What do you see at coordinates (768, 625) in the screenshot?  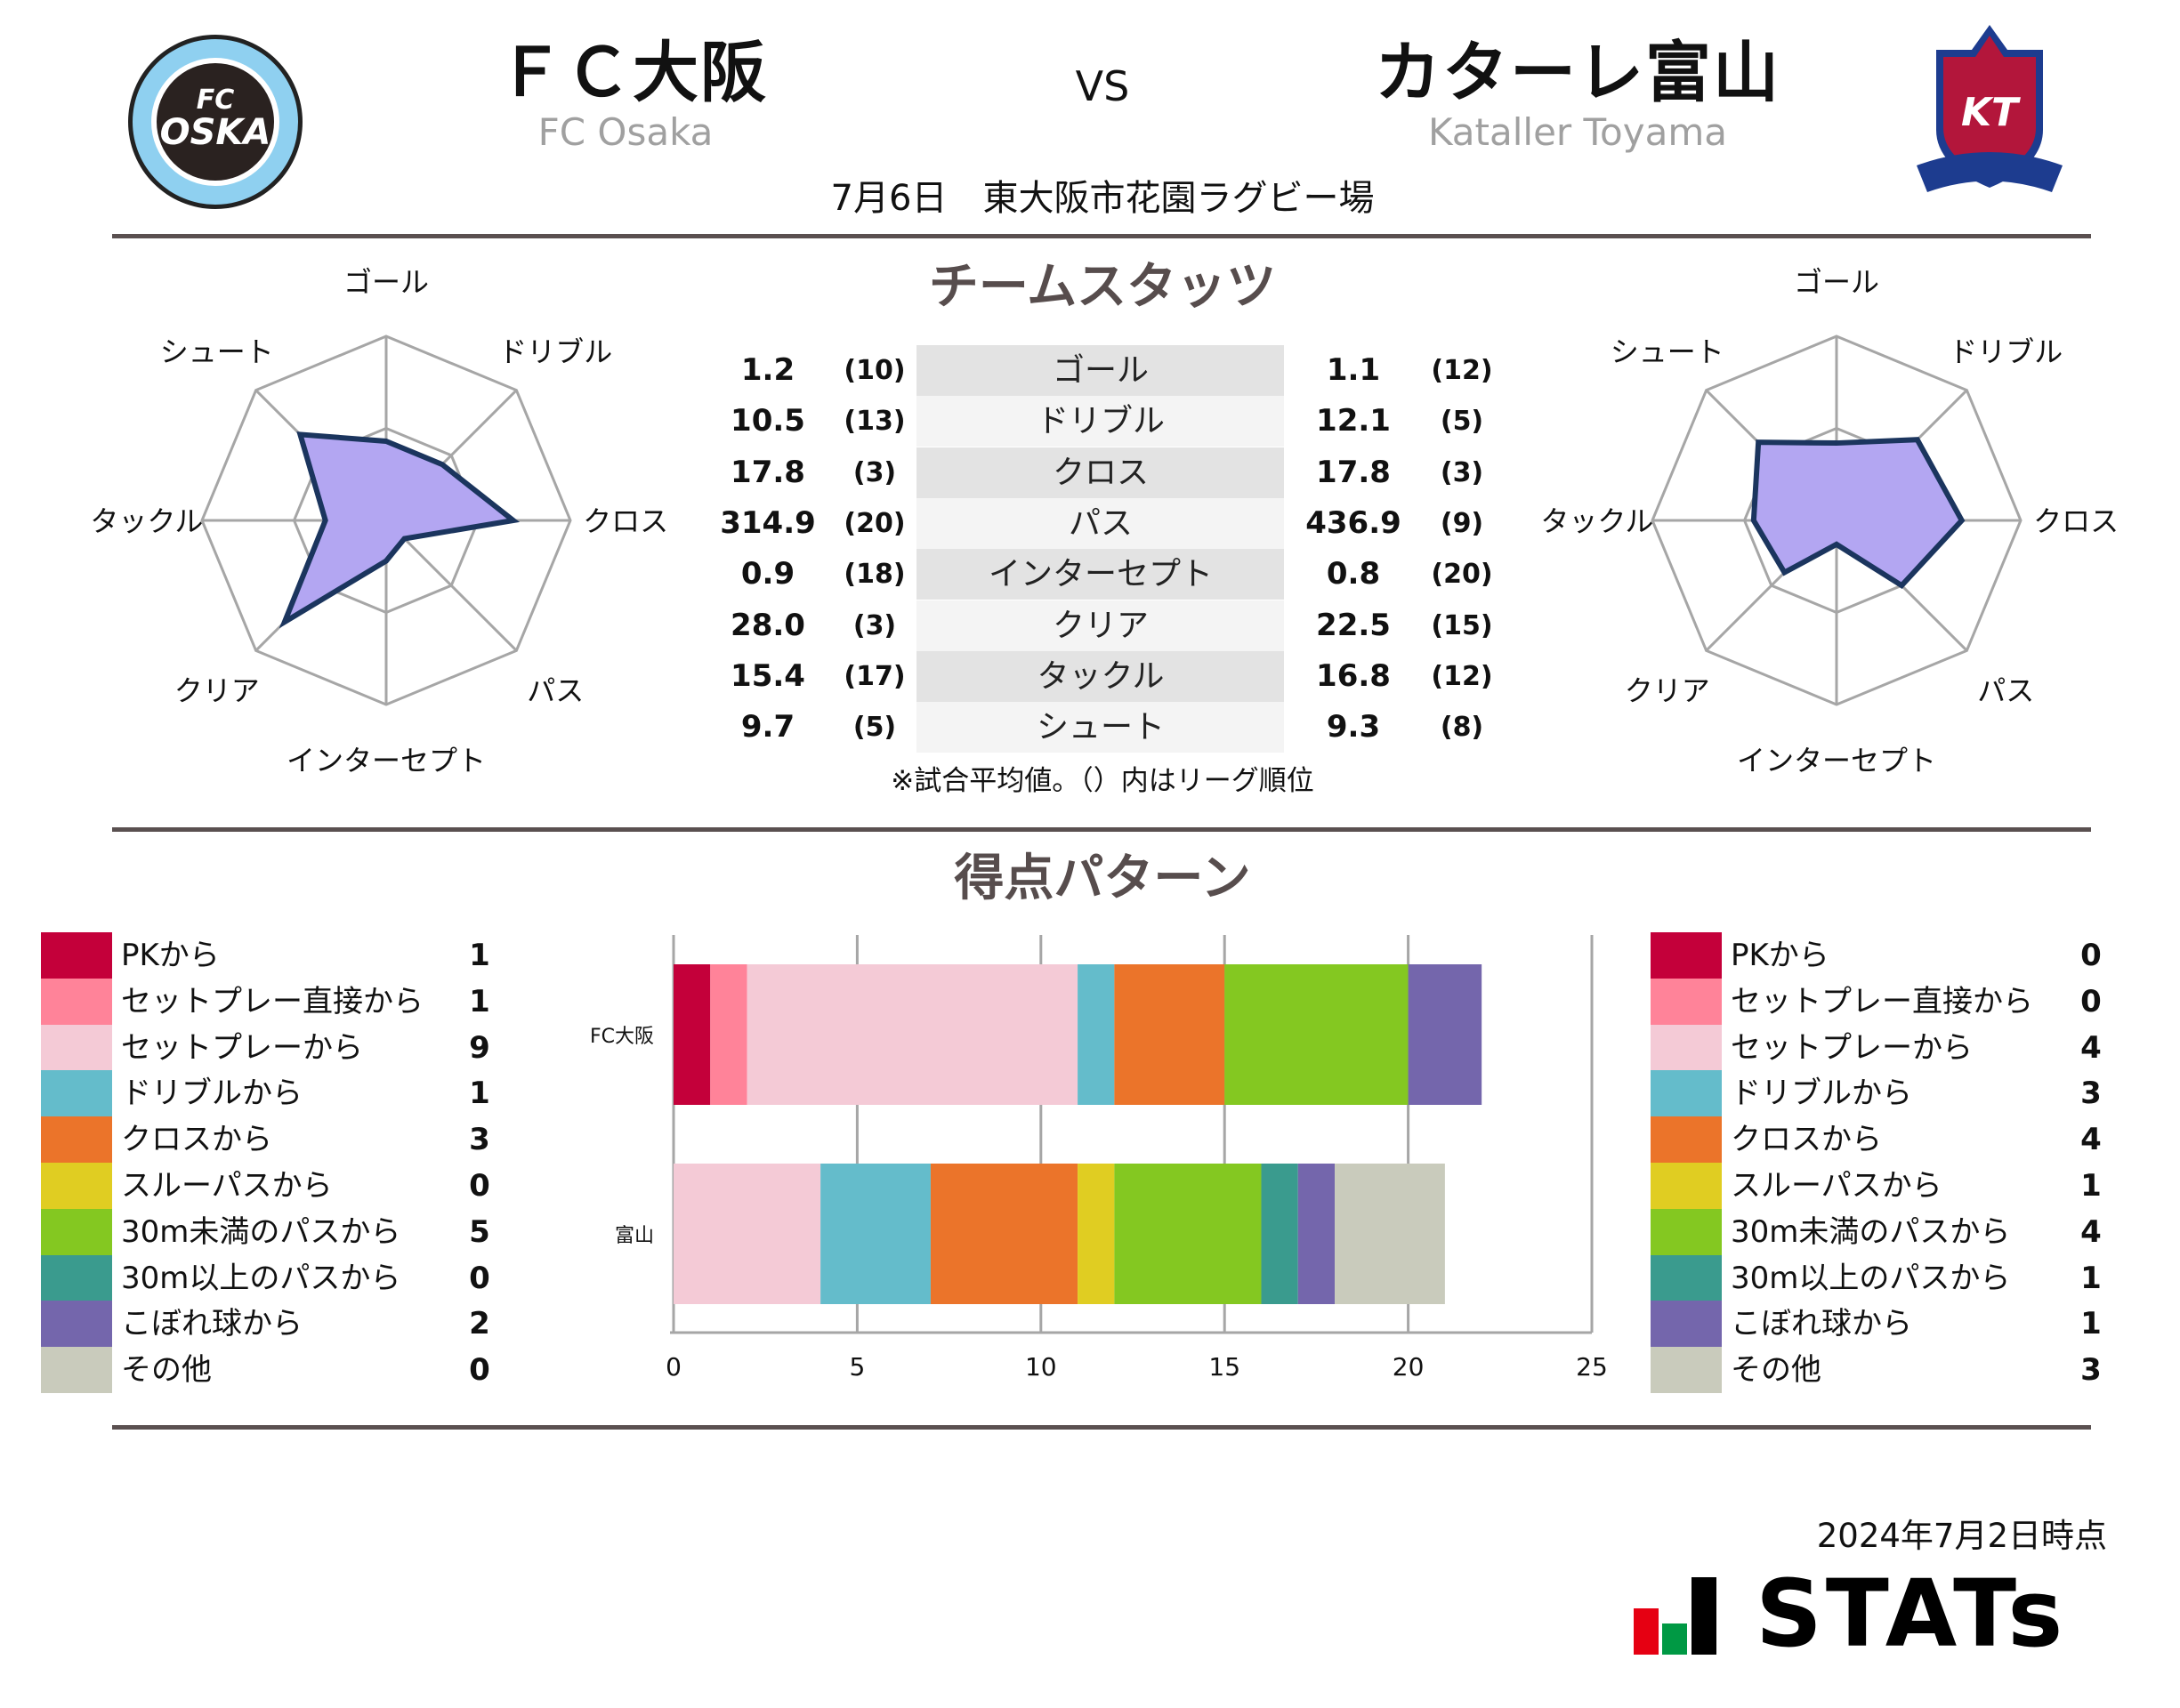 I see `home-stat-value: 28.0` at bounding box center [768, 625].